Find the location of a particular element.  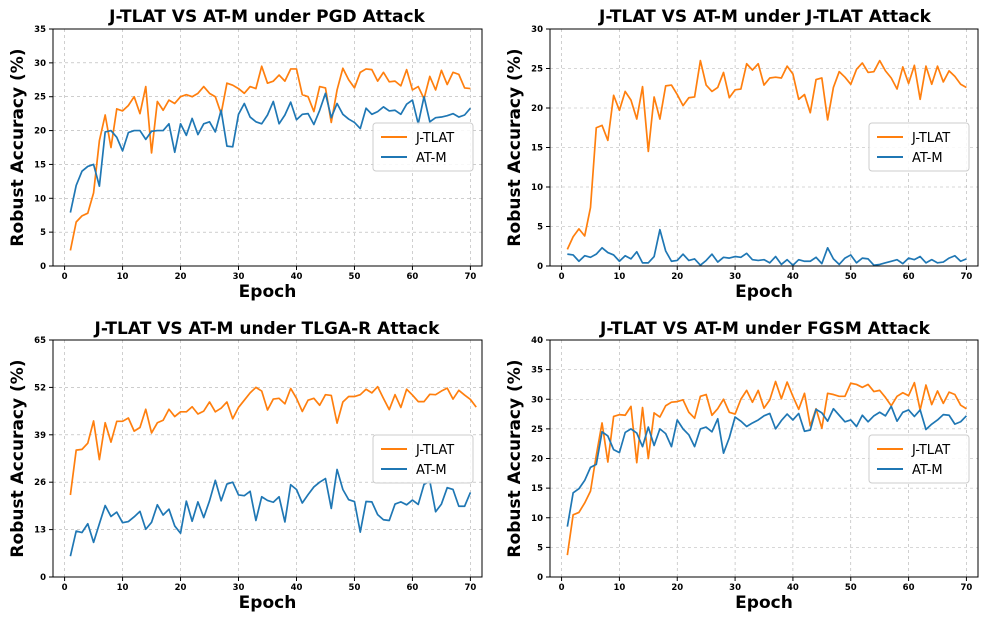

chart-title: J-TLAT VS AT-M under FGSM Attack is located at coordinates (765, 329).